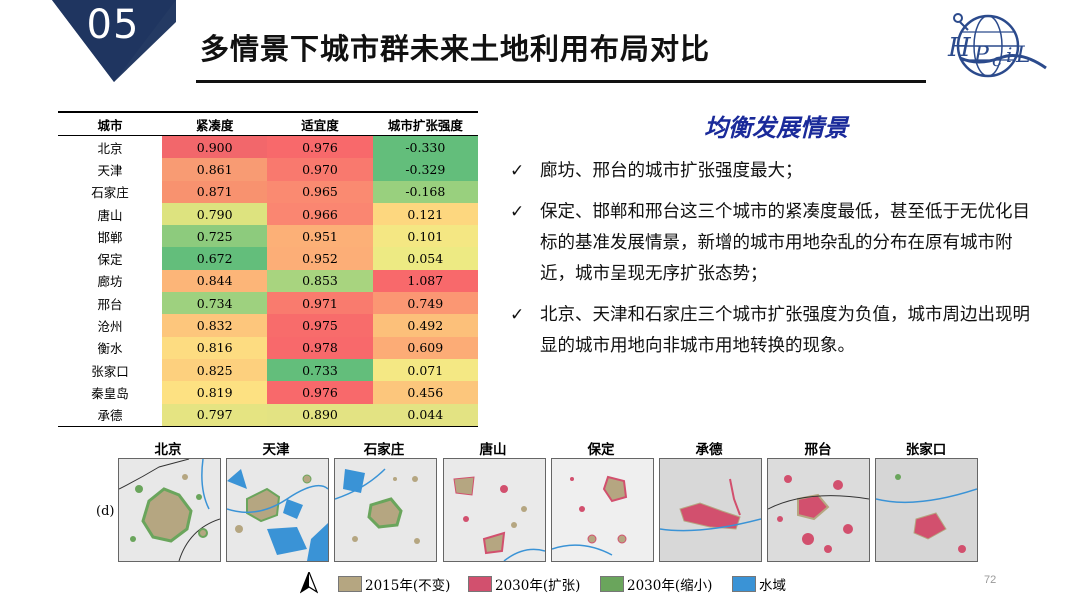  What do you see at coordinates (425, 325) in the screenshot?
I see `expansion-cell: 0.492` at bounding box center [425, 325].